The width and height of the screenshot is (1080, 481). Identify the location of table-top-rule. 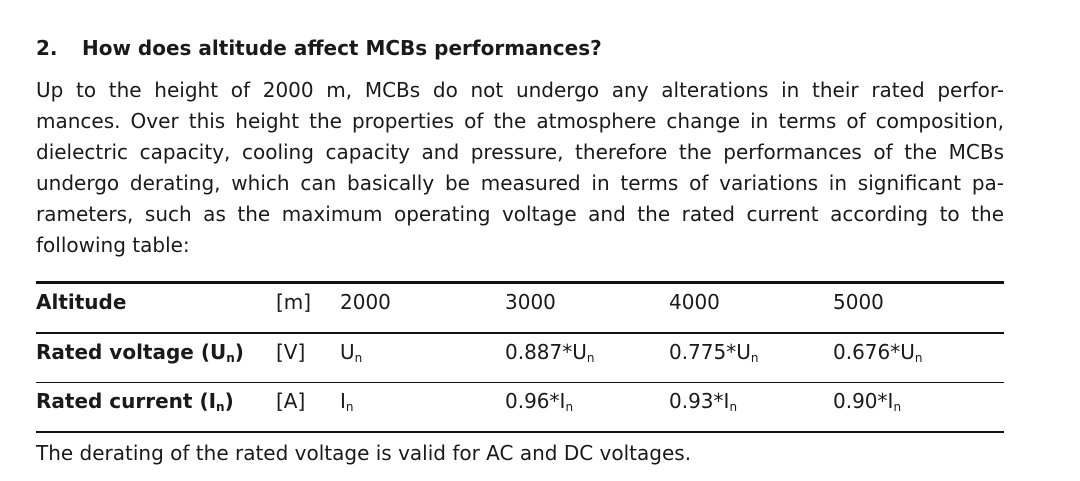
(520, 282).